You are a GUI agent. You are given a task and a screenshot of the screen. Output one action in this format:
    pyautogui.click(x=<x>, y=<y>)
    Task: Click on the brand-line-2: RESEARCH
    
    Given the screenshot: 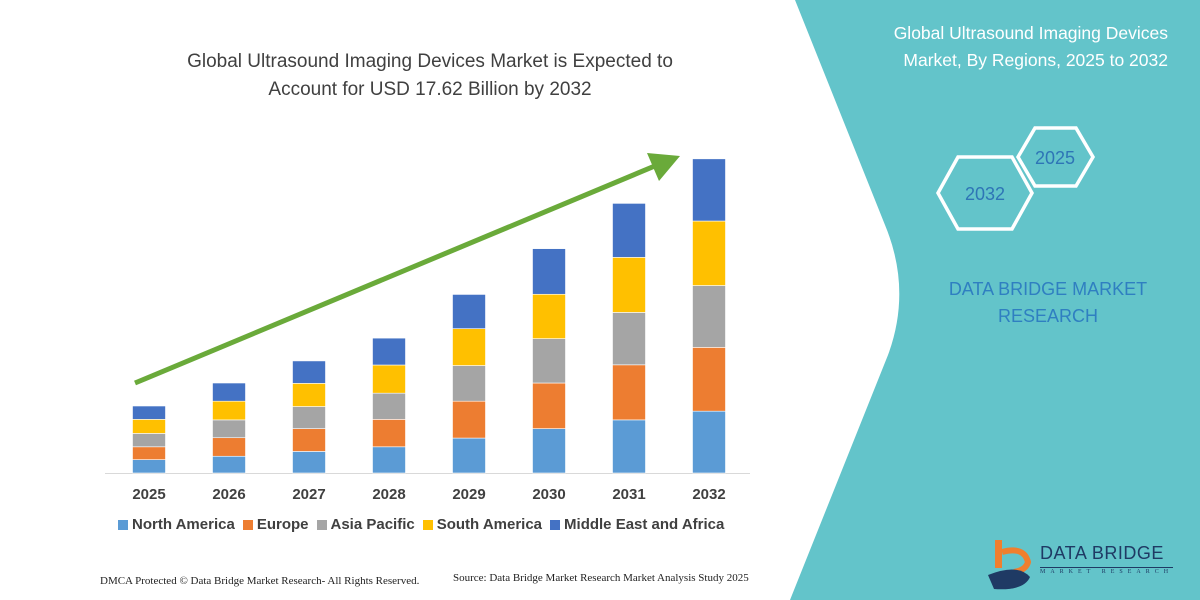 What is the action you would take?
    pyautogui.click(x=1048, y=316)
    